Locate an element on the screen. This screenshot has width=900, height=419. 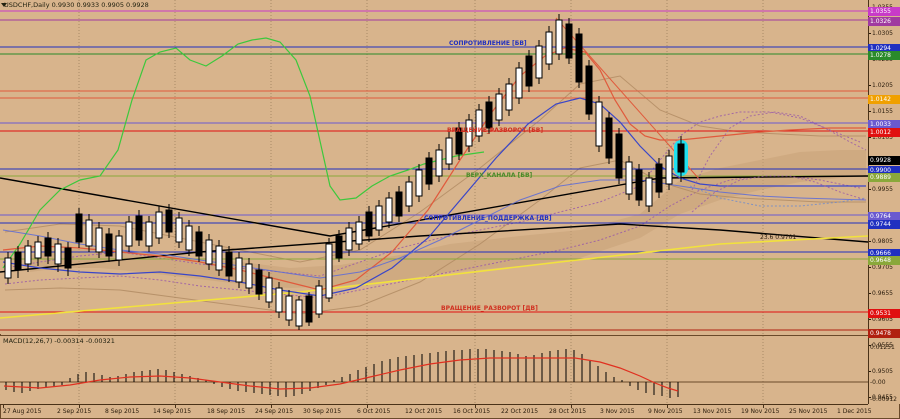
macd-axis-label: -0.00912 is located at coordinates (883, 399).